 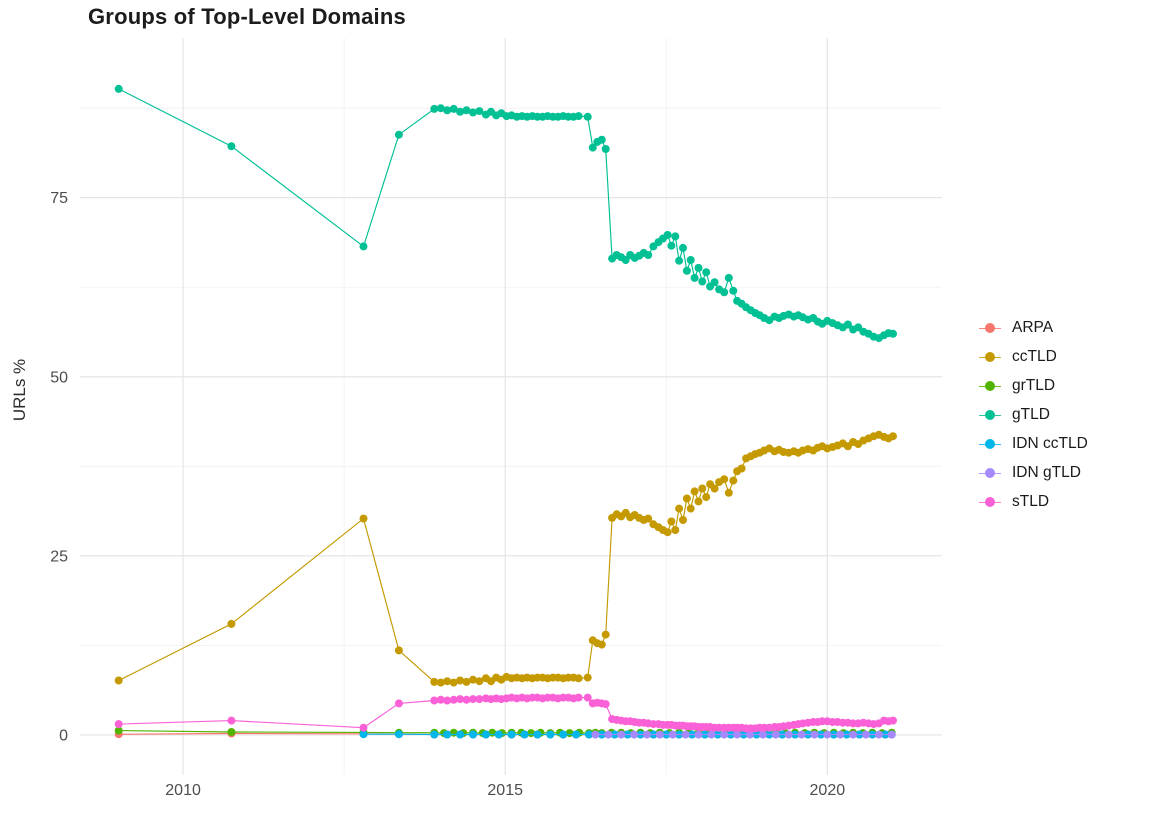 I want to click on legend-item-cctld: ccTLD, so click(x=1033, y=357).